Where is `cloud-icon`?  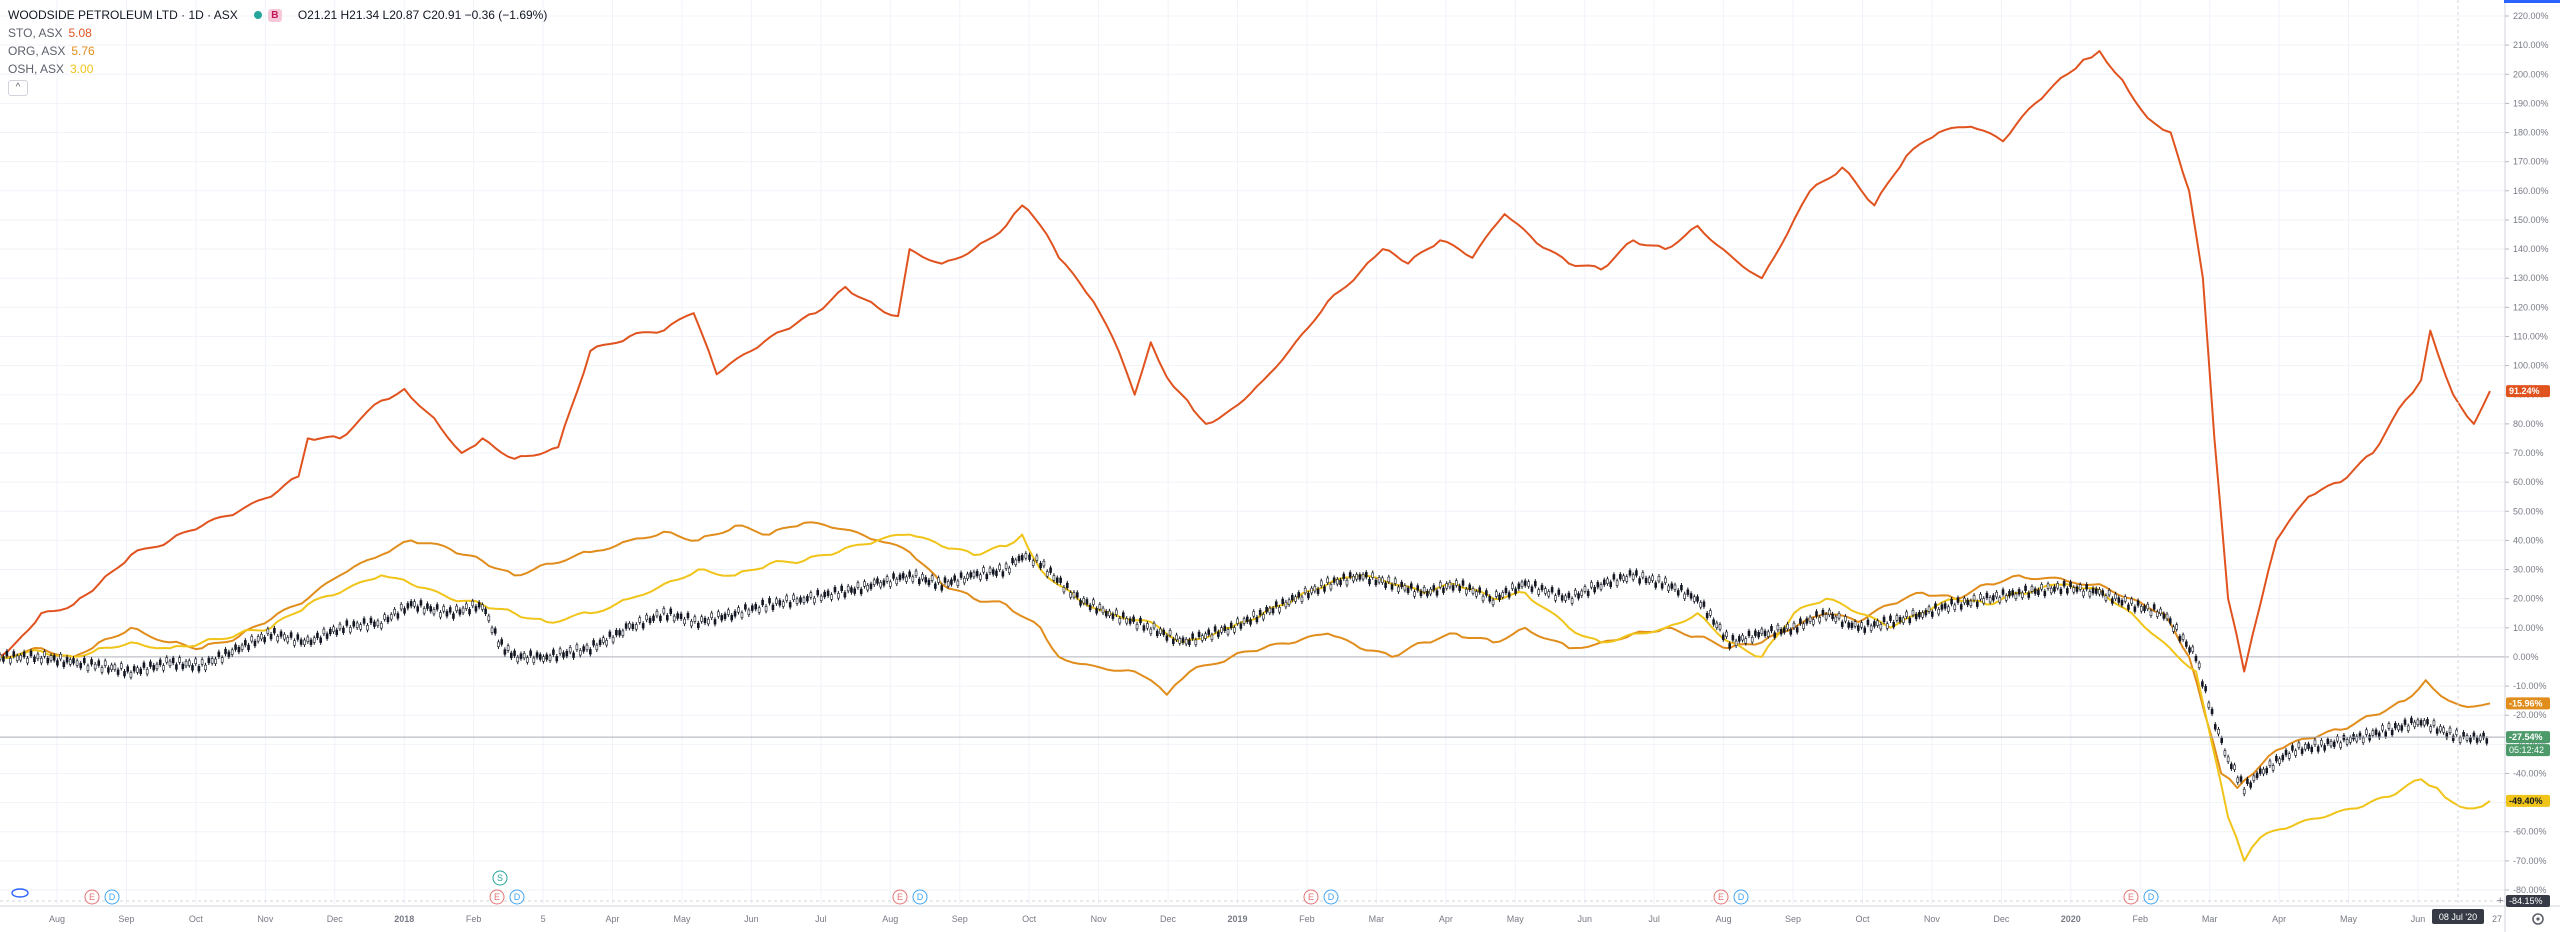
cloud-icon is located at coordinates (20, 893).